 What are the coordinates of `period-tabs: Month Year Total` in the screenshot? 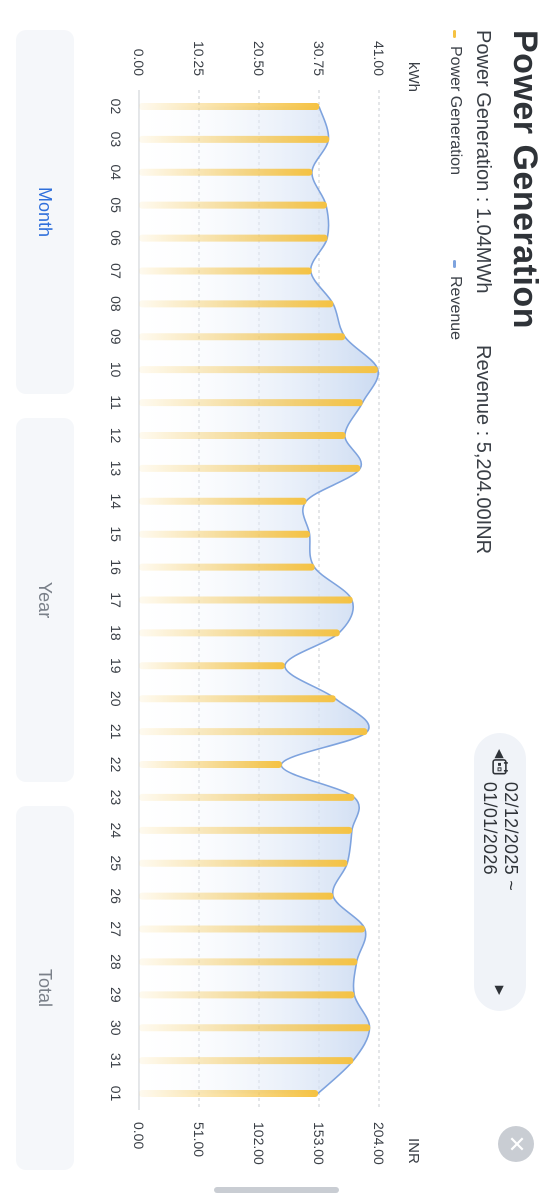 It's located at (45, 600).